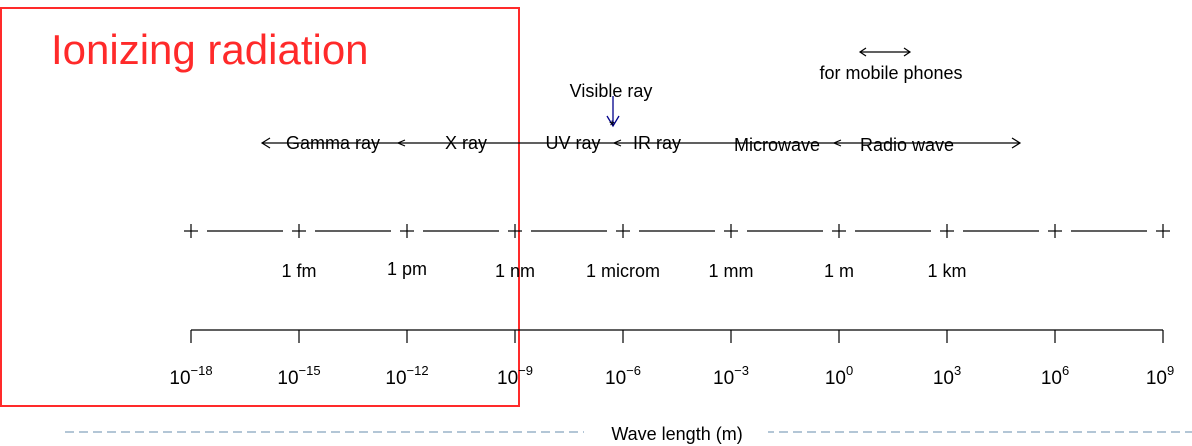 The image size is (1192, 446). I want to click on tick-label: 10⁻³, so click(731, 376).